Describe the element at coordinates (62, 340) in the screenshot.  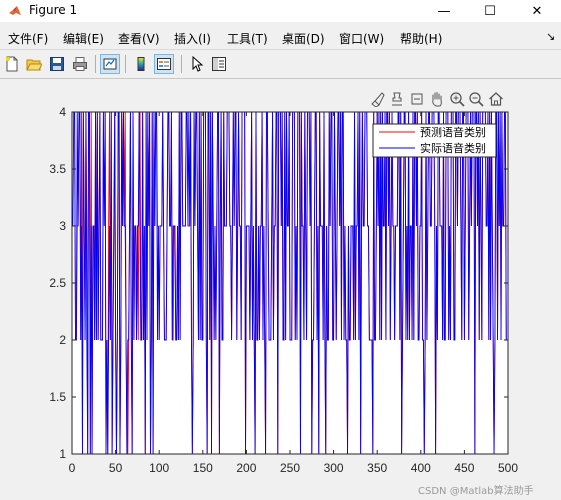
I see `y-tick-label: 2` at that location.